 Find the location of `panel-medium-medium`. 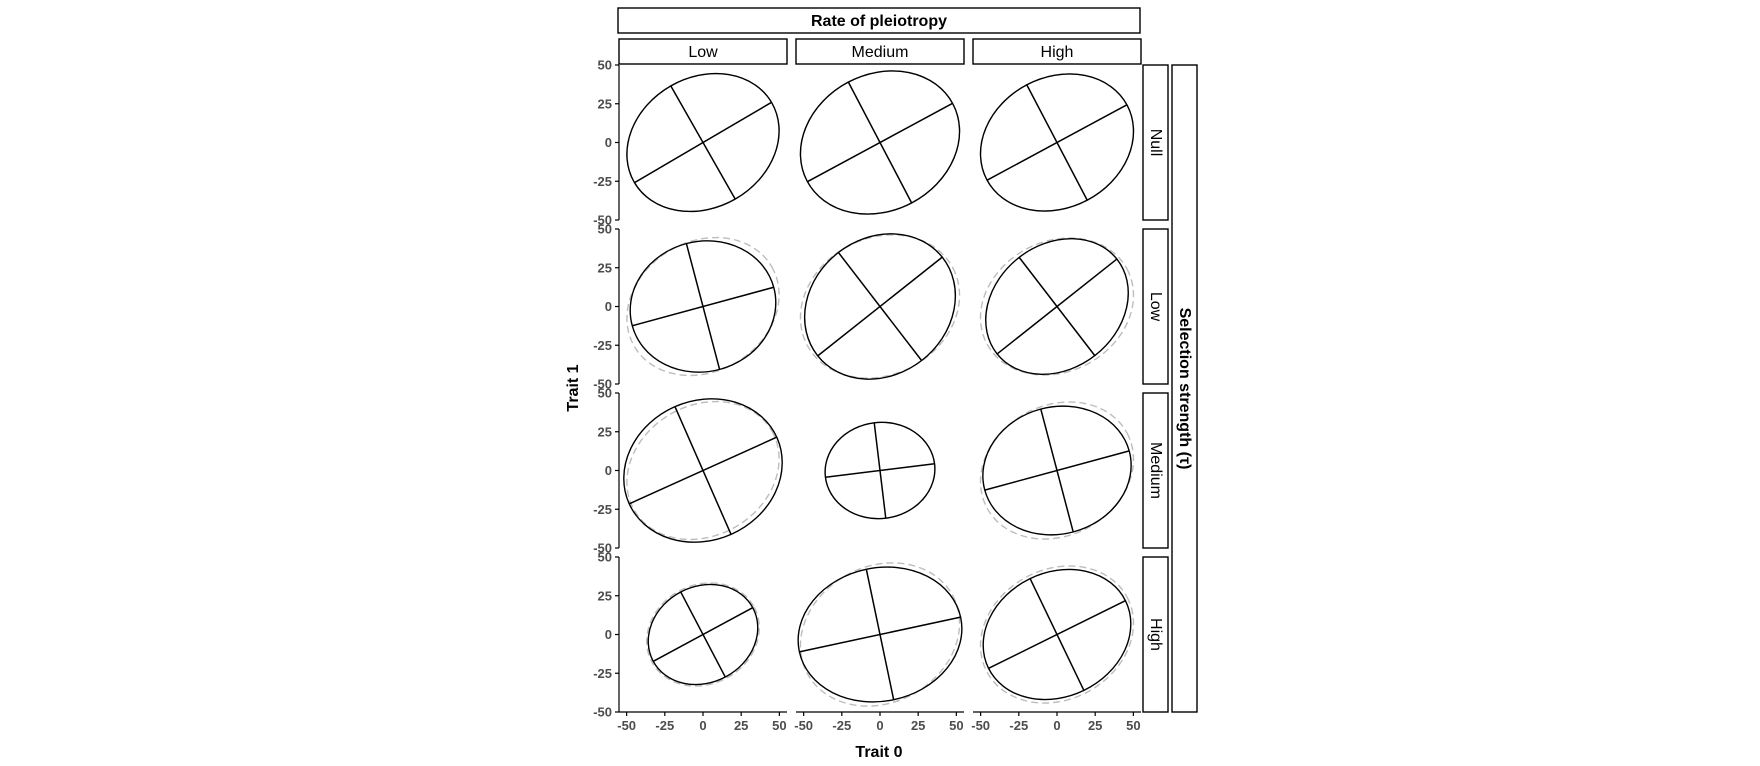

panel-medium-medium is located at coordinates (880, 470).